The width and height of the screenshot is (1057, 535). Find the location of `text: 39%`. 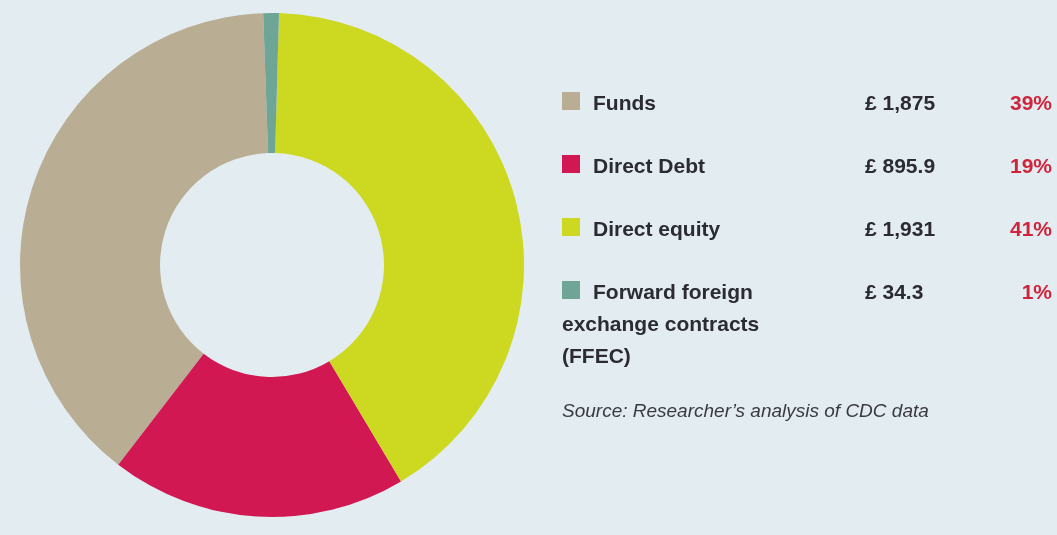

text: 39% is located at coordinates (1031, 102).